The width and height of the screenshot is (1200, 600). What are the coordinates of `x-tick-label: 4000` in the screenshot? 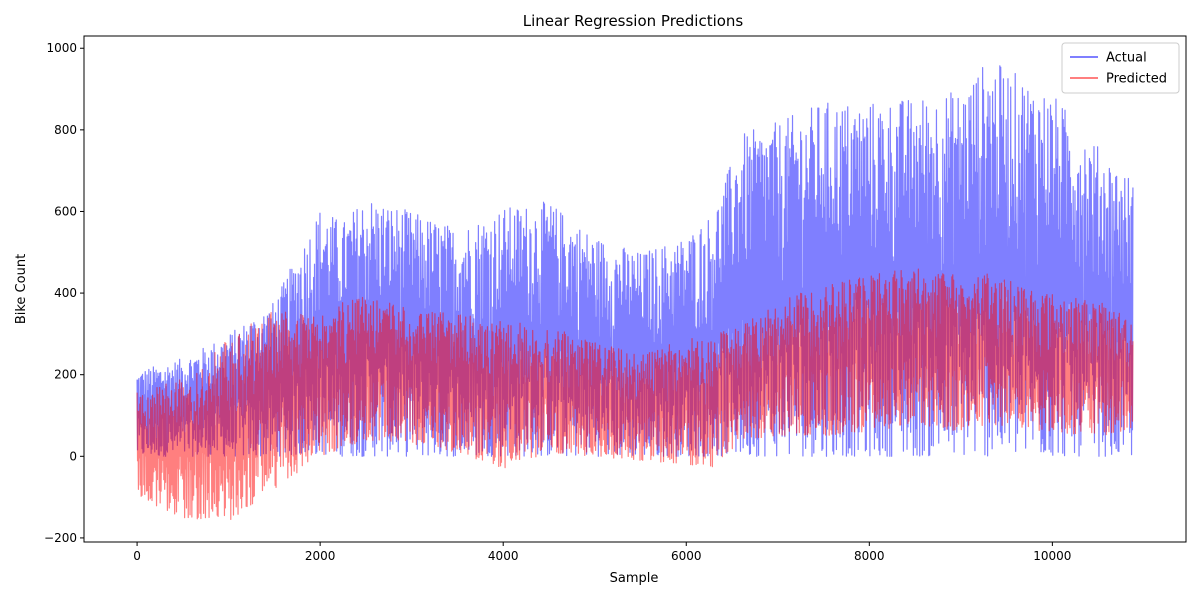 It's located at (503, 556).